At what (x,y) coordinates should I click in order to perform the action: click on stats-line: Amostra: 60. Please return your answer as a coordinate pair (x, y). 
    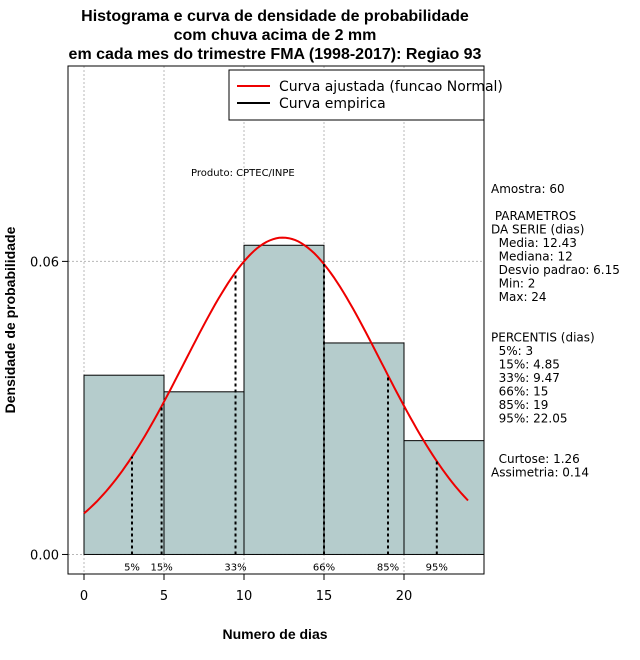
    Looking at the image, I should click on (528, 189).